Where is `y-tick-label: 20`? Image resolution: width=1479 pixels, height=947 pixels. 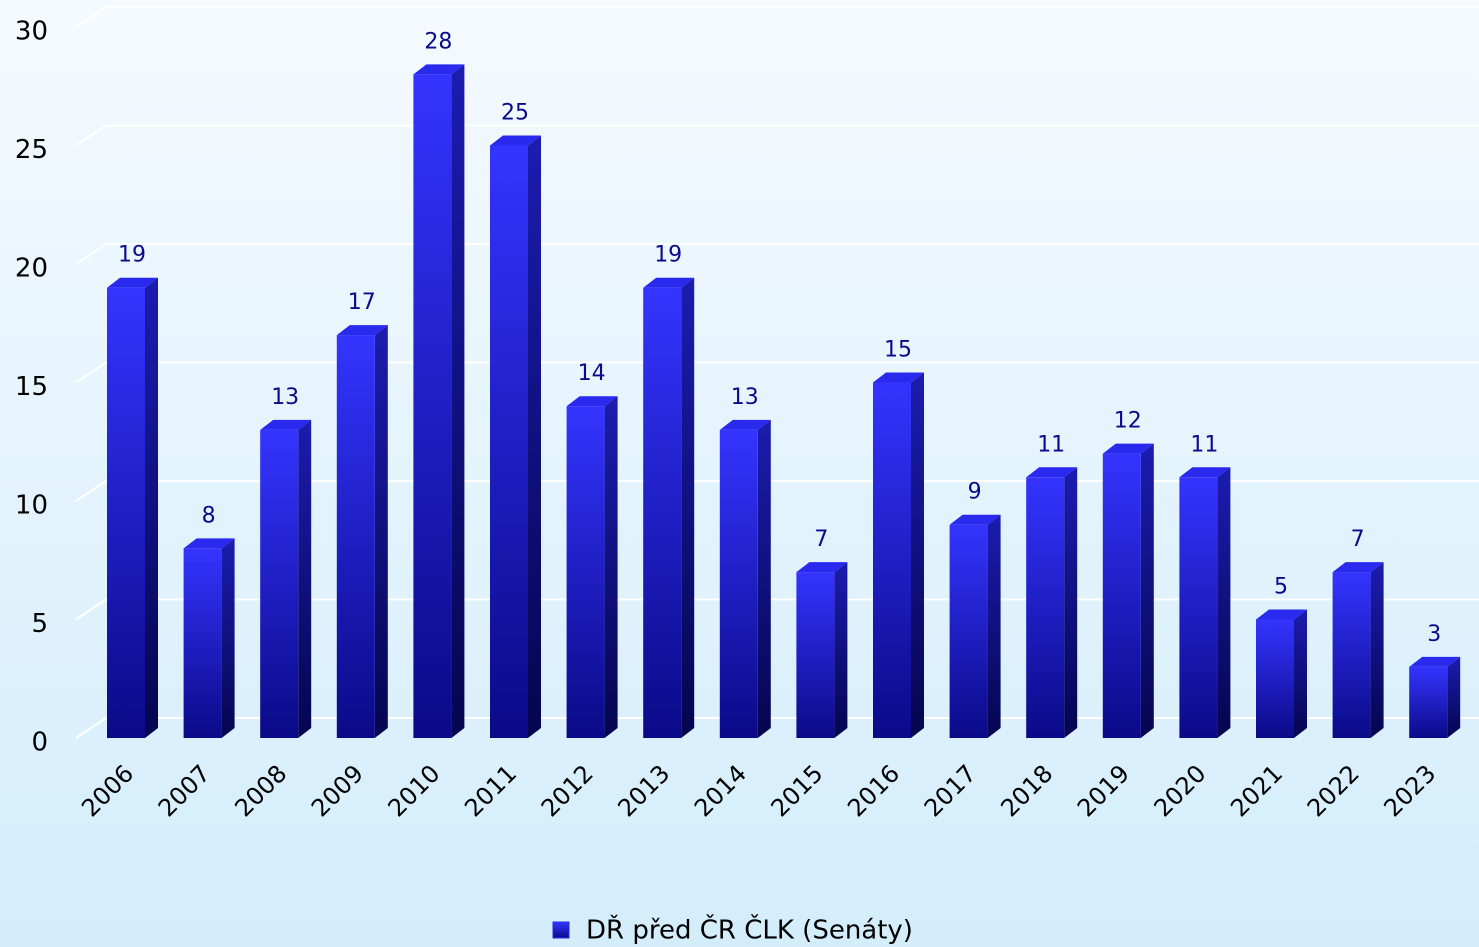 y-tick-label: 20 is located at coordinates (31, 269).